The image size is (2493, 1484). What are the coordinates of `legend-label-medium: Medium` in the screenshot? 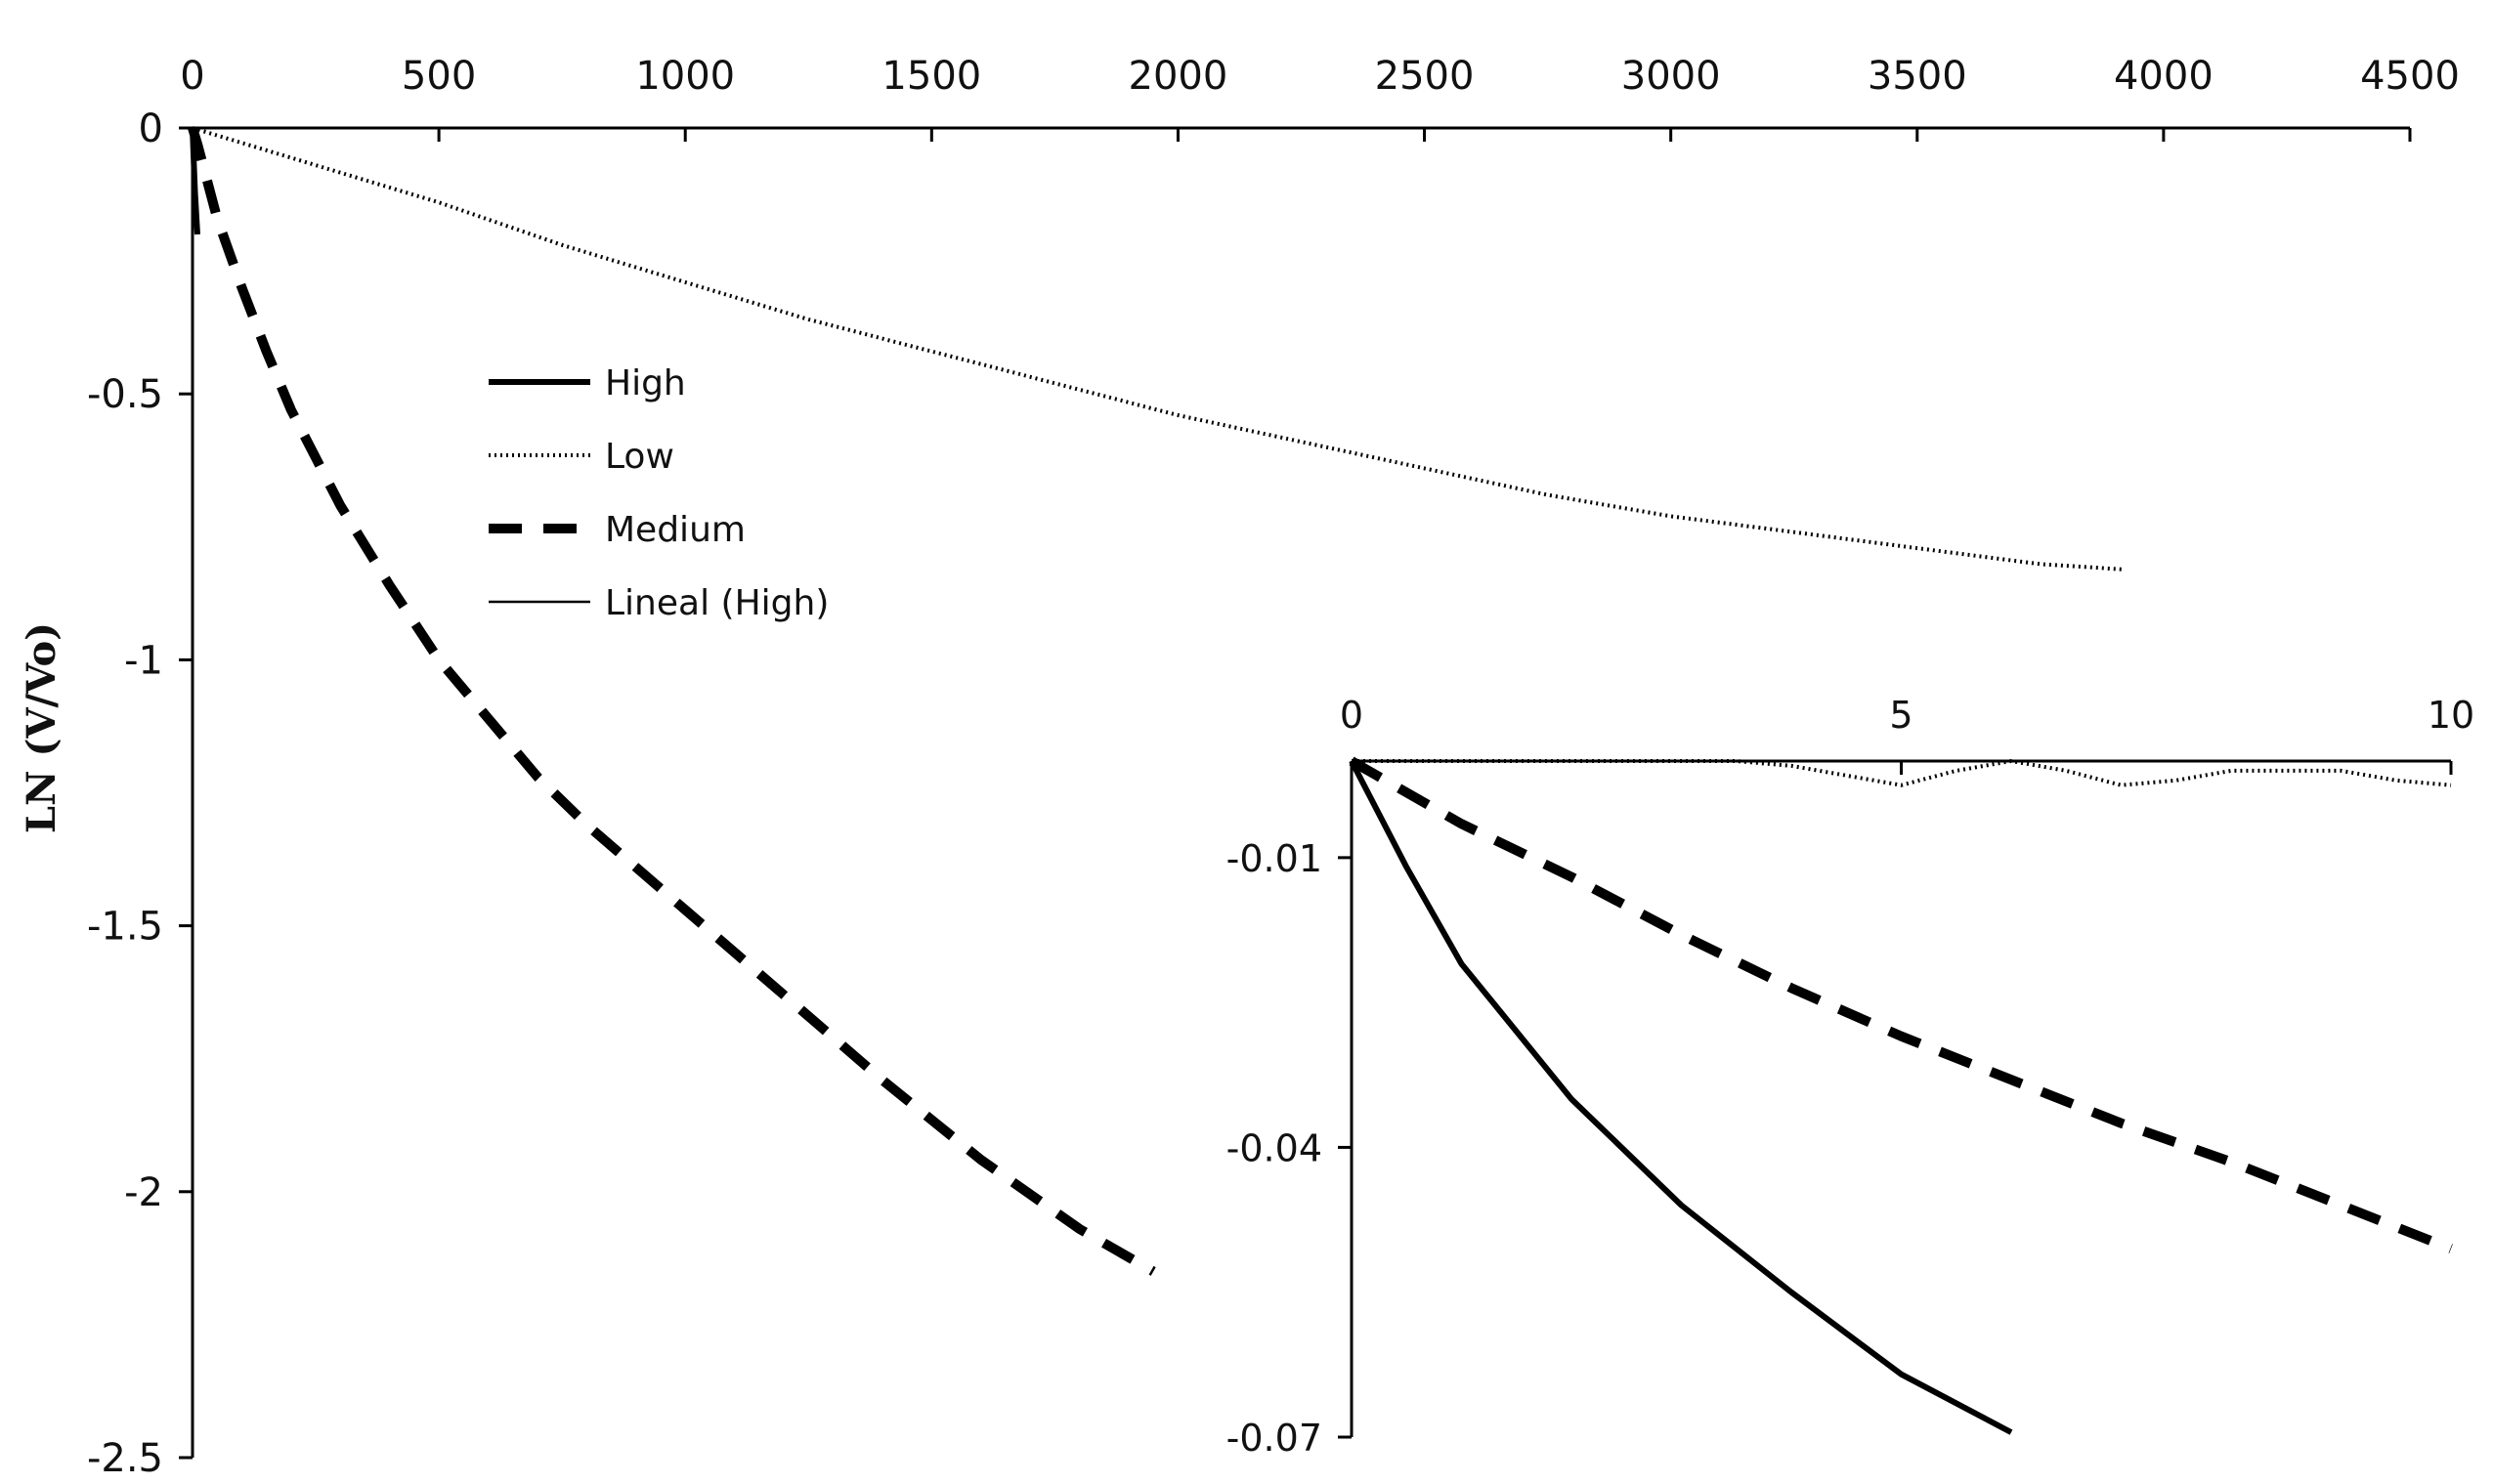 It's located at (675, 530).